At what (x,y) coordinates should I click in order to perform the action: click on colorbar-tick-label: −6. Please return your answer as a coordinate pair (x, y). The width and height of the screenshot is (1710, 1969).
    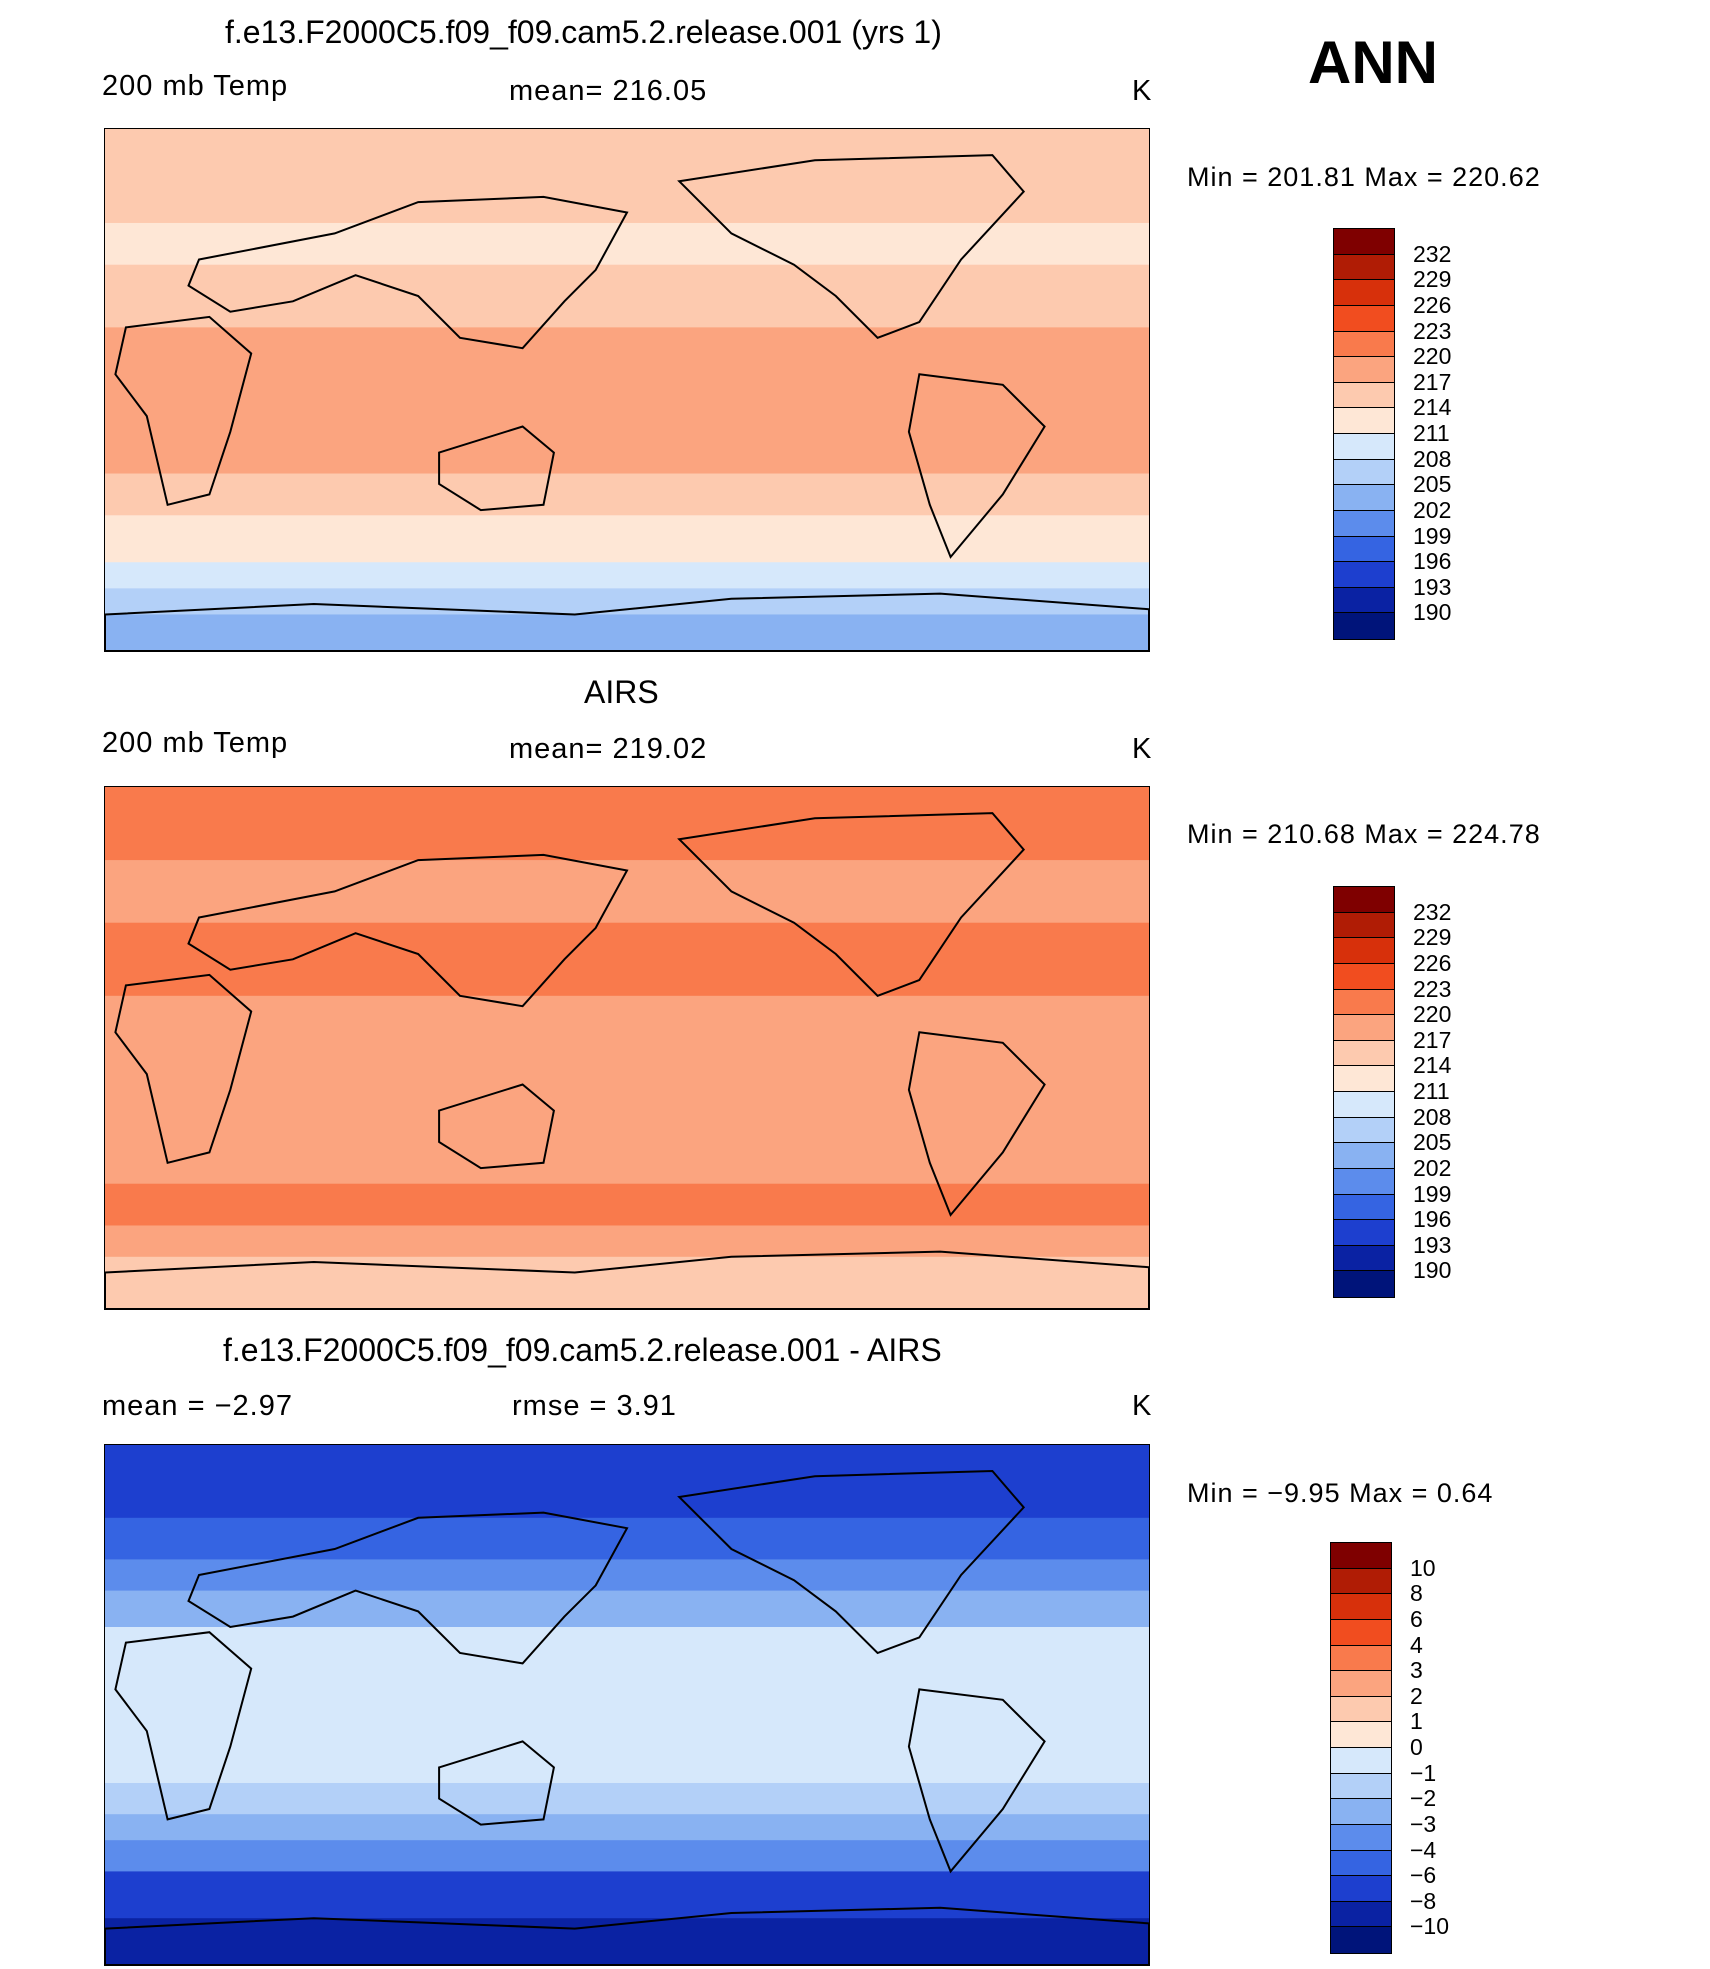
    Looking at the image, I should click on (1423, 1875).